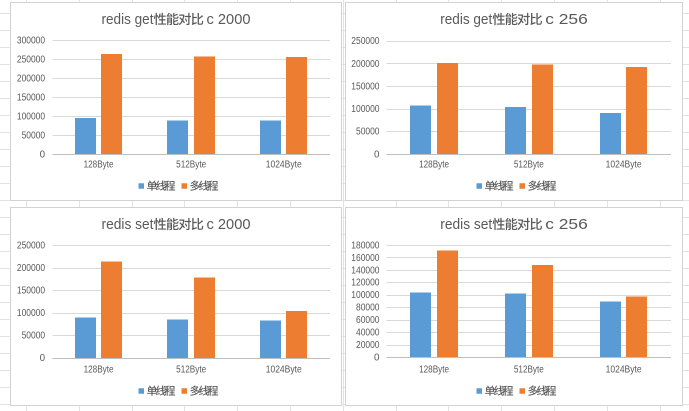 The height and width of the screenshot is (411, 689). Describe the element at coordinates (365, 283) in the screenshot. I see `svg-text: 120000` at that location.